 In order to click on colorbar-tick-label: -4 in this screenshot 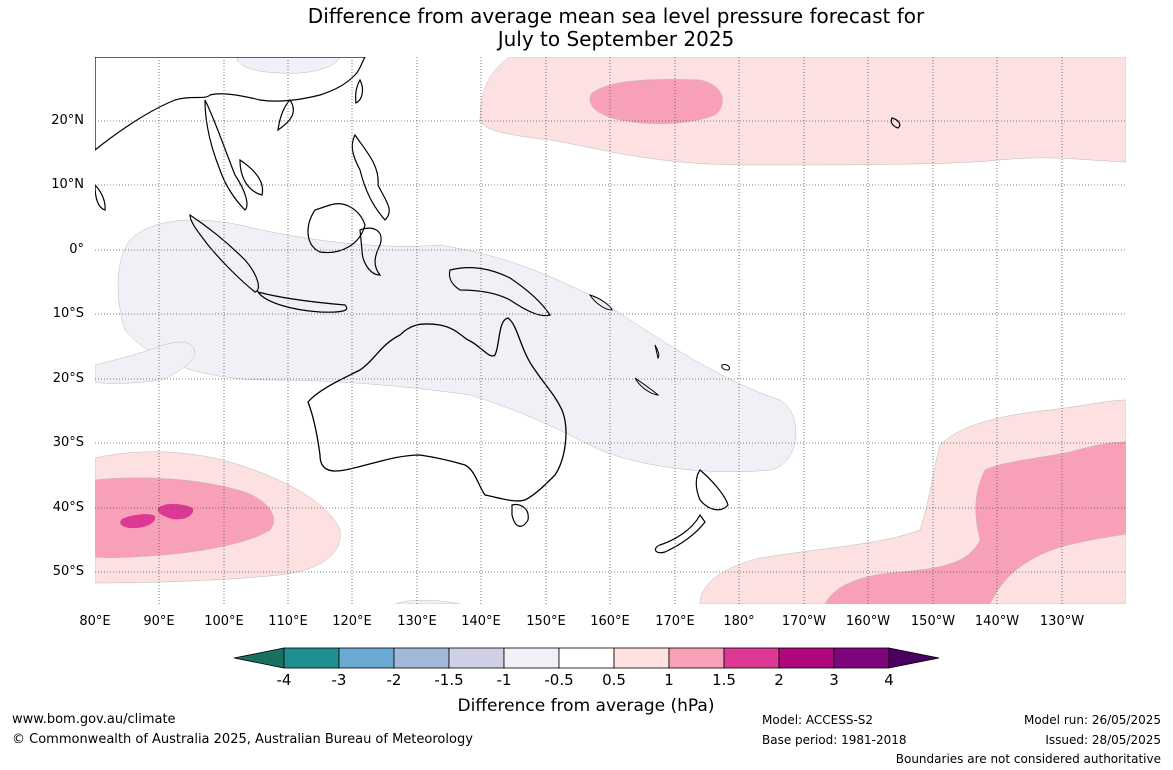, I will do `click(284, 680)`.